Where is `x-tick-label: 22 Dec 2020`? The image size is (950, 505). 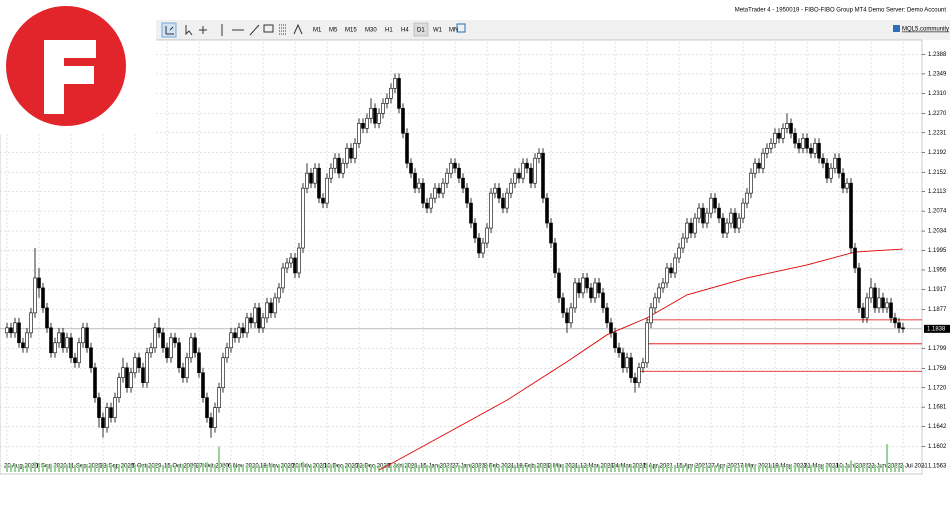
x-tick-label: 22 Dec 2020 is located at coordinates (373, 467).